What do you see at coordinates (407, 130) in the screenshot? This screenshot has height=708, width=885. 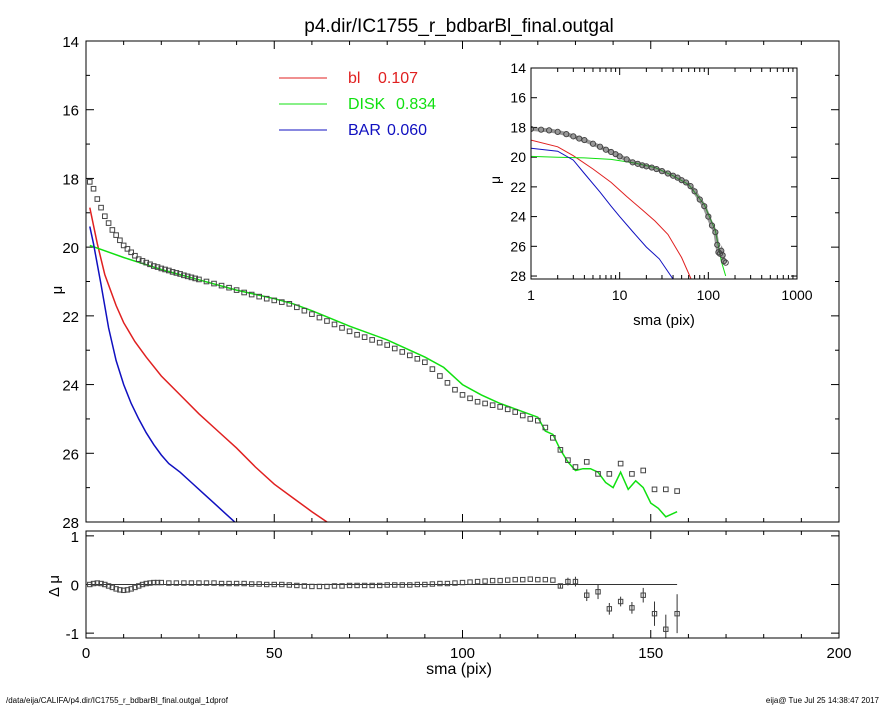 I see `legend-value: 0.060` at bounding box center [407, 130].